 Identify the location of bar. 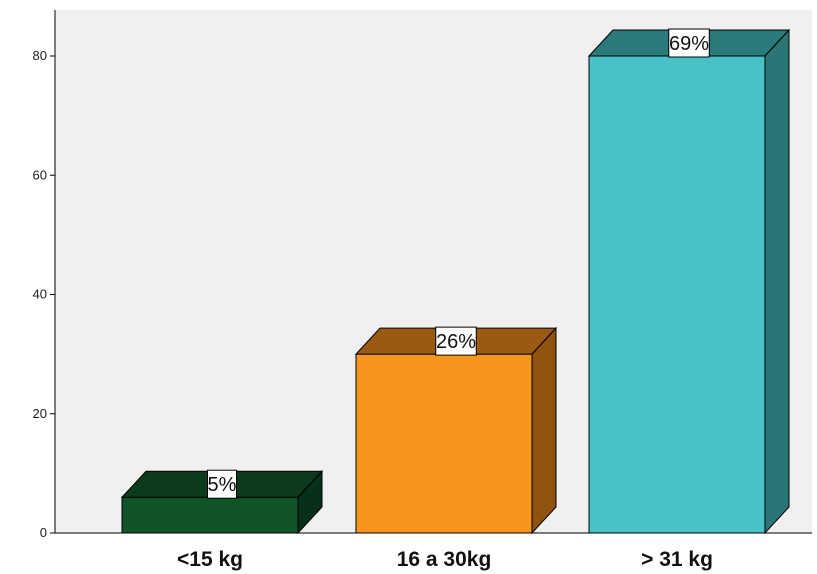
(456, 430).